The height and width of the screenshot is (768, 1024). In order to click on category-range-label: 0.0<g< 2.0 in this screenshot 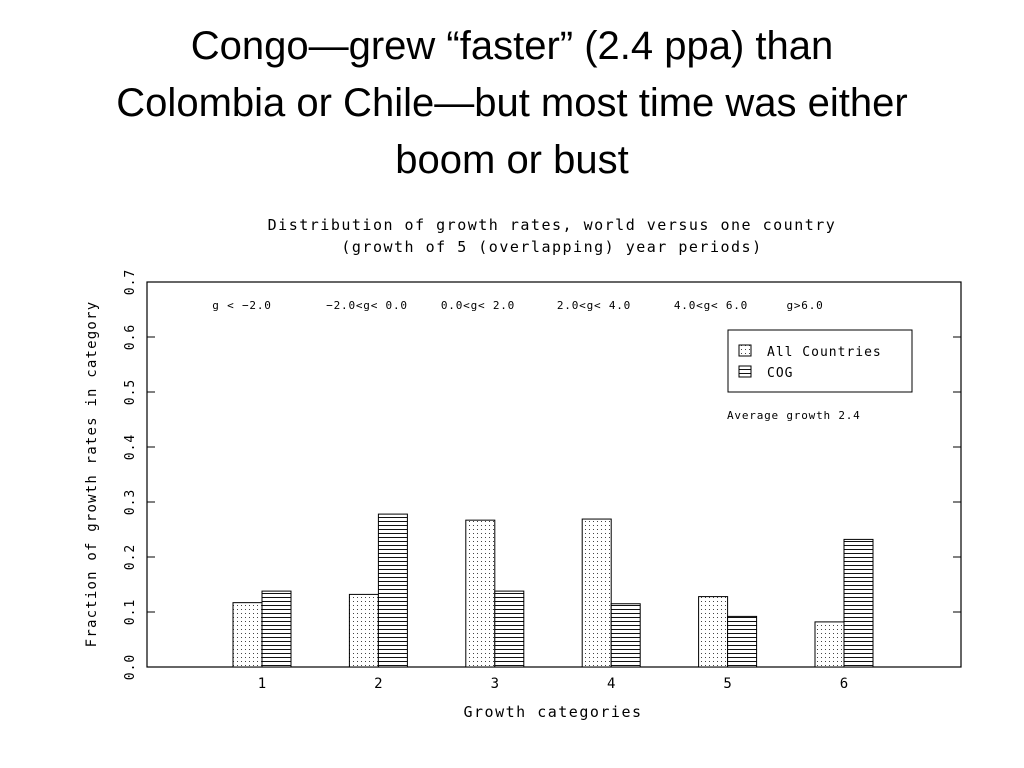, I will do `click(478, 305)`.